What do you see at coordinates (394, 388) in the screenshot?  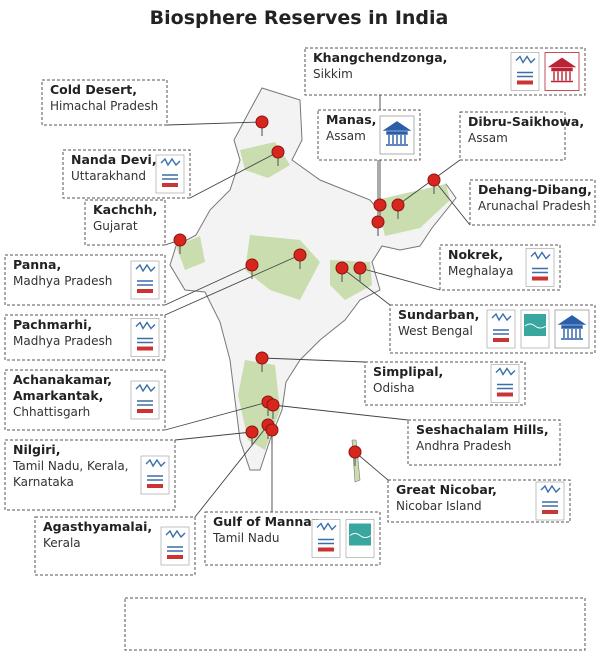 I see `reserve-state: Odisha` at bounding box center [394, 388].